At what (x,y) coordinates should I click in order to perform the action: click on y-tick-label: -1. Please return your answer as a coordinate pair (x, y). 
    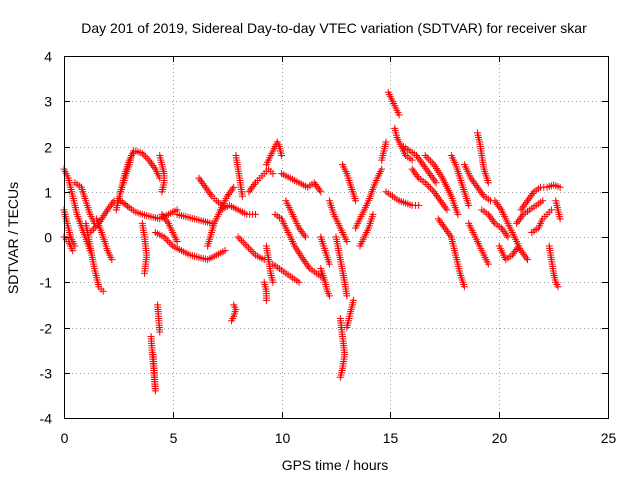
    Looking at the image, I should click on (46, 283).